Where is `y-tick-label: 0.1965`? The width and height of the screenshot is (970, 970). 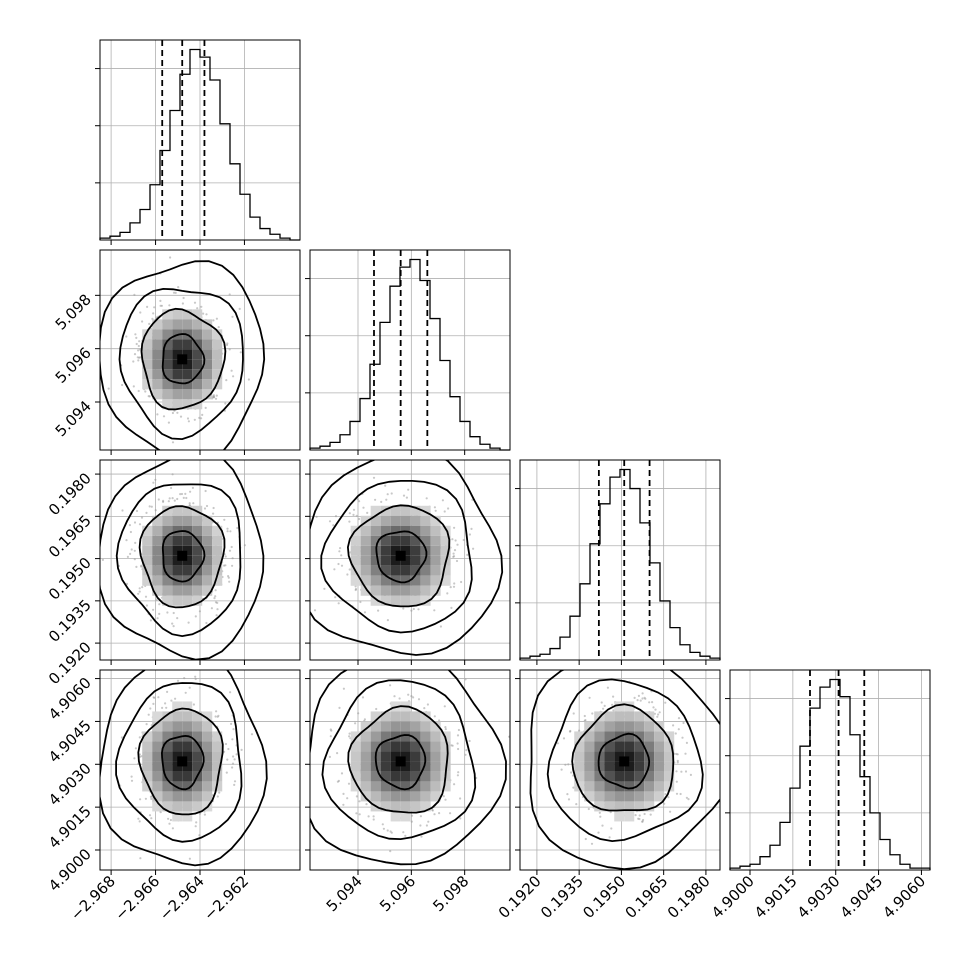 y-tick-label: 0.1965 is located at coordinates (70, 536).